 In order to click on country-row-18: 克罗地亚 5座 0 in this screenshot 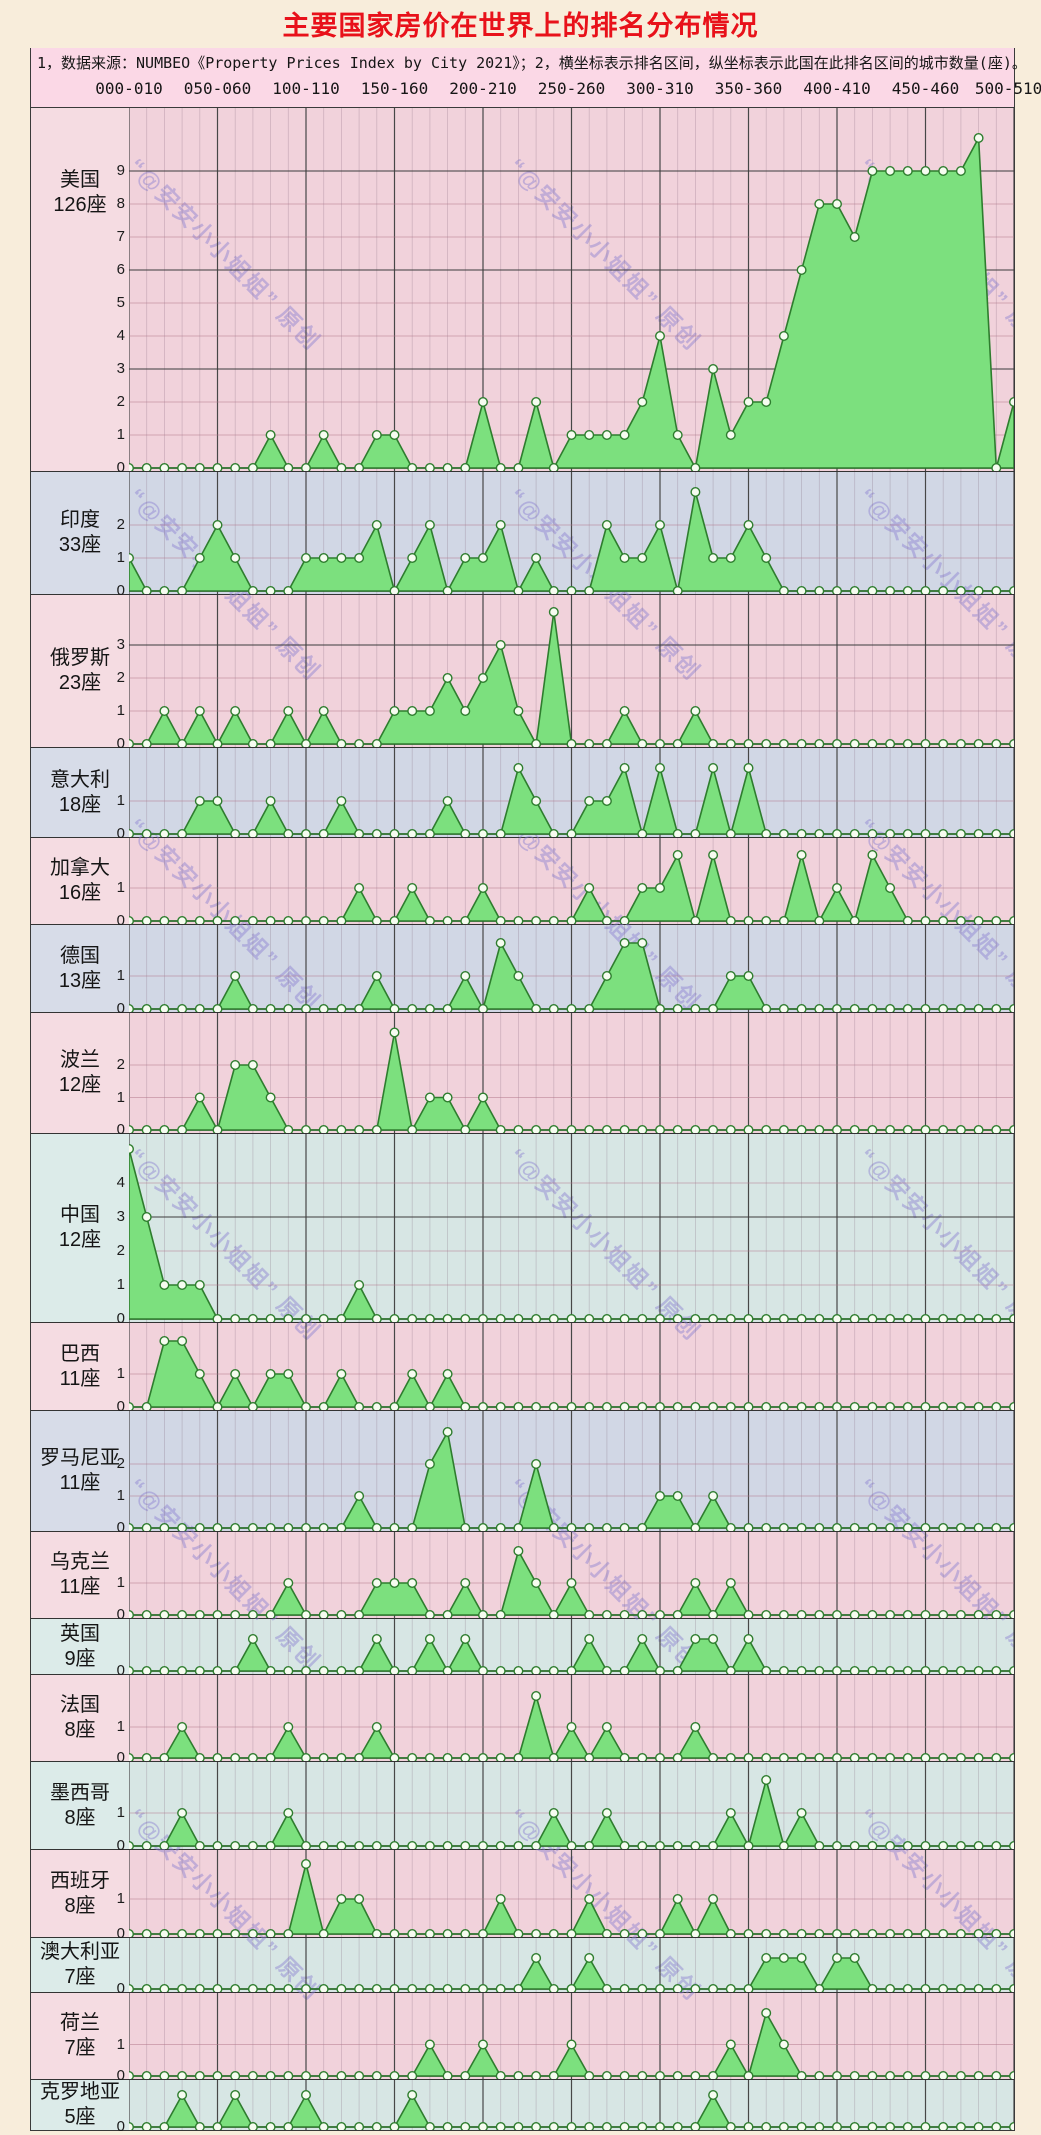, I will do `click(522, 2106)`.